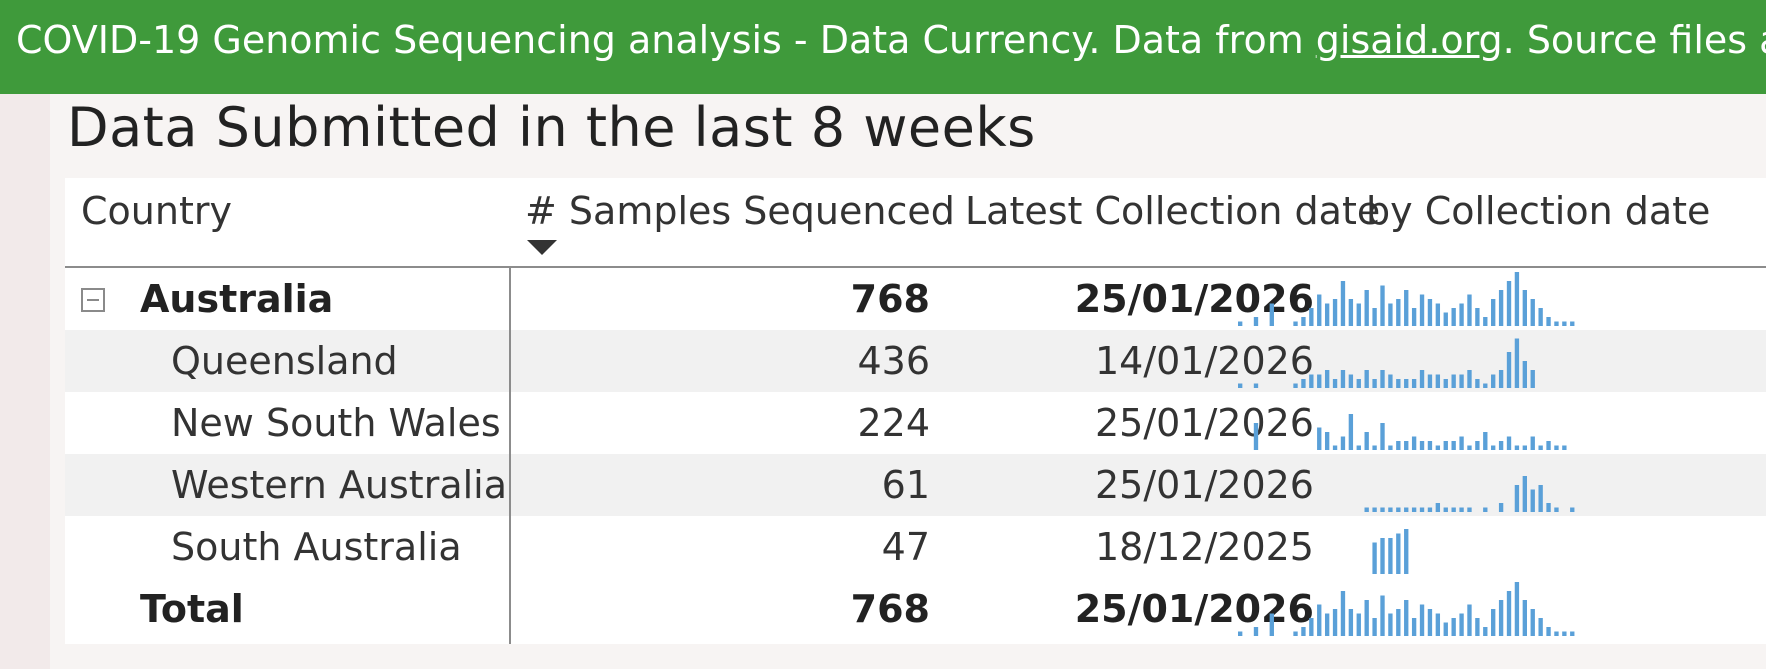 The width and height of the screenshot is (1766, 669). Describe the element at coordinates (93, 300) in the screenshot. I see `collapse-icon` at that location.